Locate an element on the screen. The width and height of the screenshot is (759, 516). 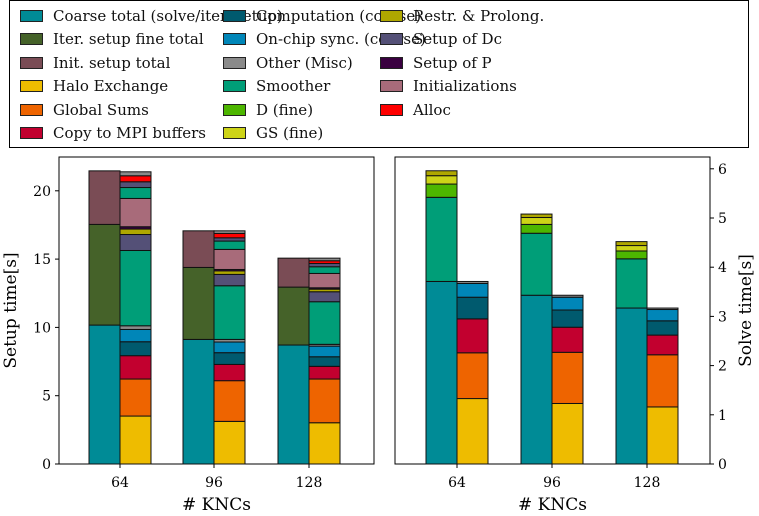
y-tick-label: 6 is located at coordinates (722, 170).